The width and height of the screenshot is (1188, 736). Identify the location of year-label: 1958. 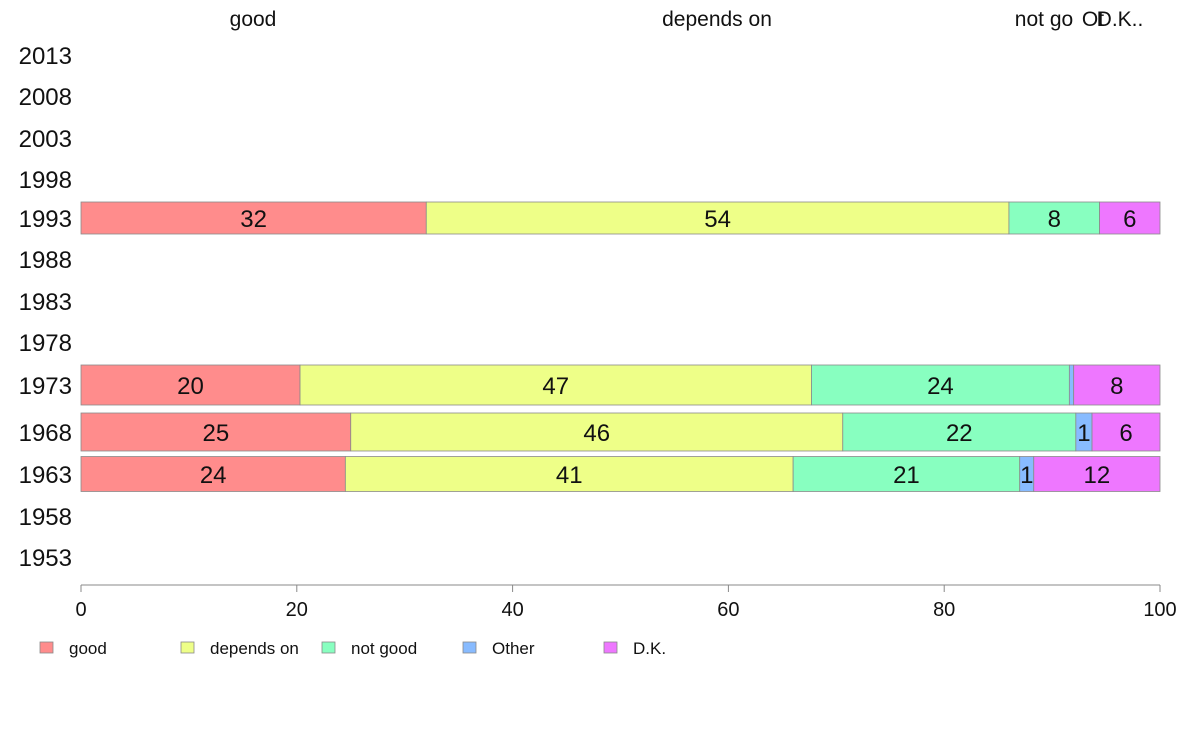
(45, 517).